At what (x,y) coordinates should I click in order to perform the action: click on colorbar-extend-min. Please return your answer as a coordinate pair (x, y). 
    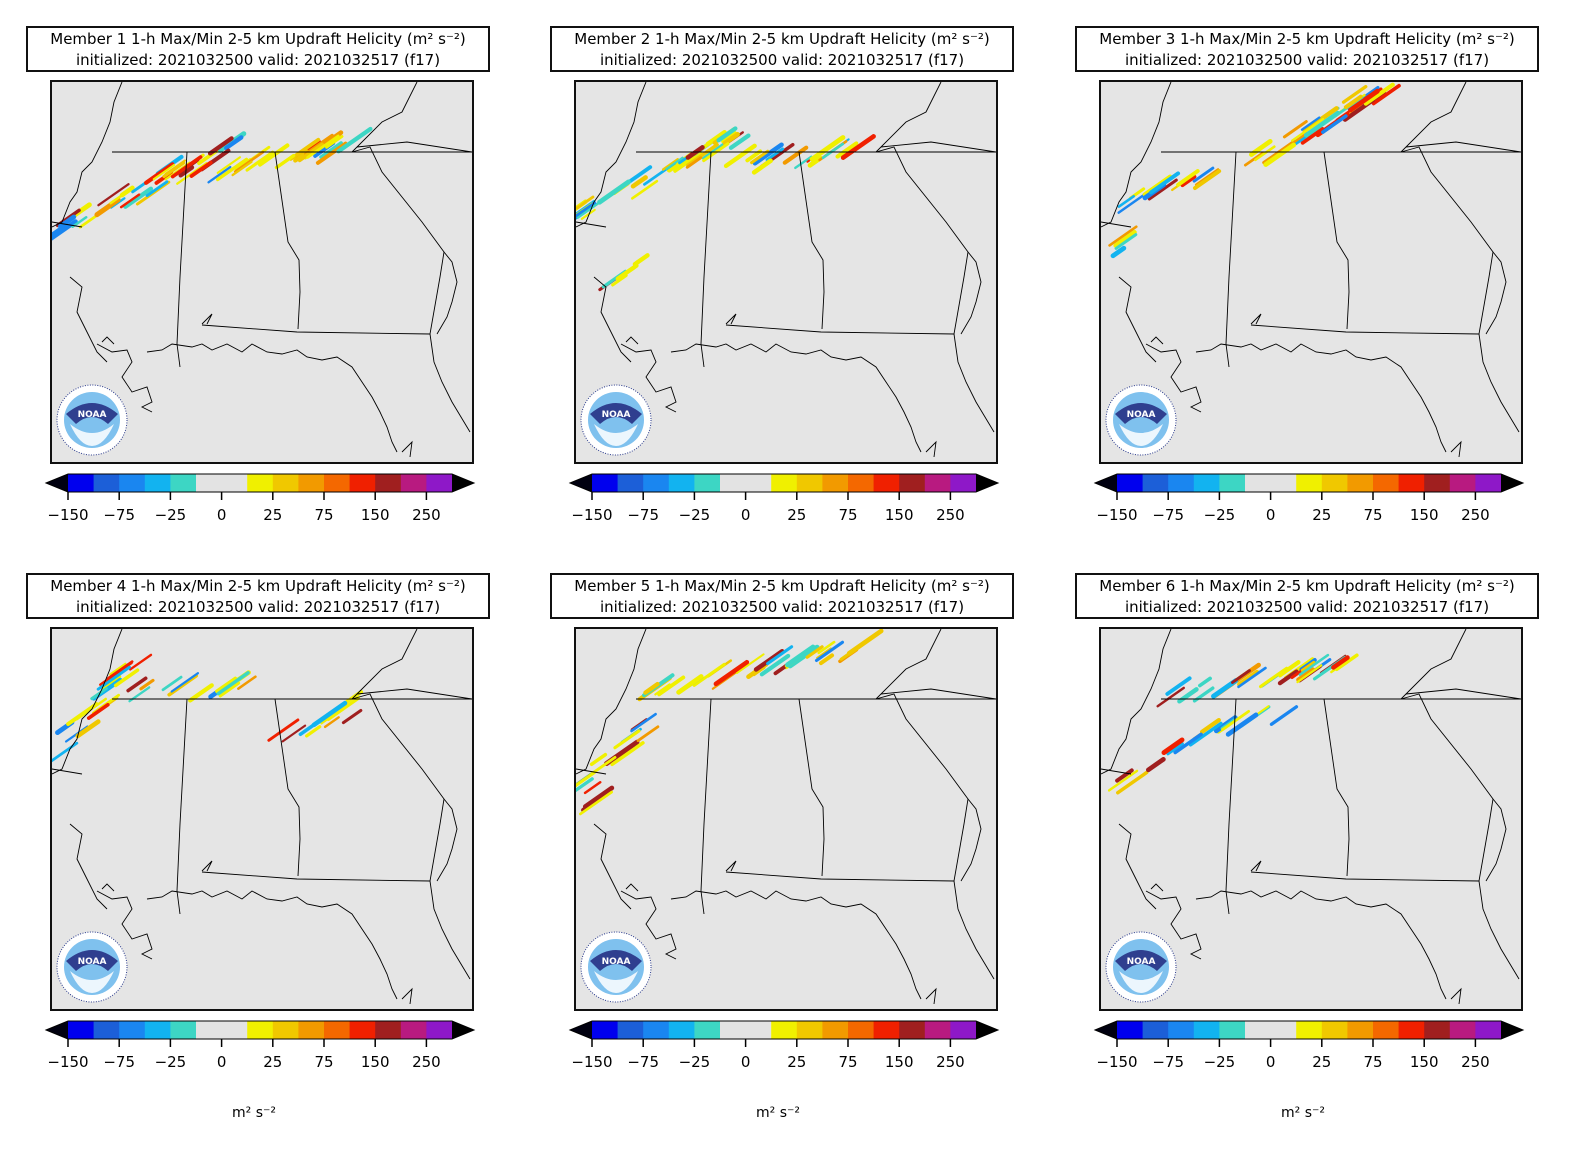
    Looking at the image, I should click on (581, 1030).